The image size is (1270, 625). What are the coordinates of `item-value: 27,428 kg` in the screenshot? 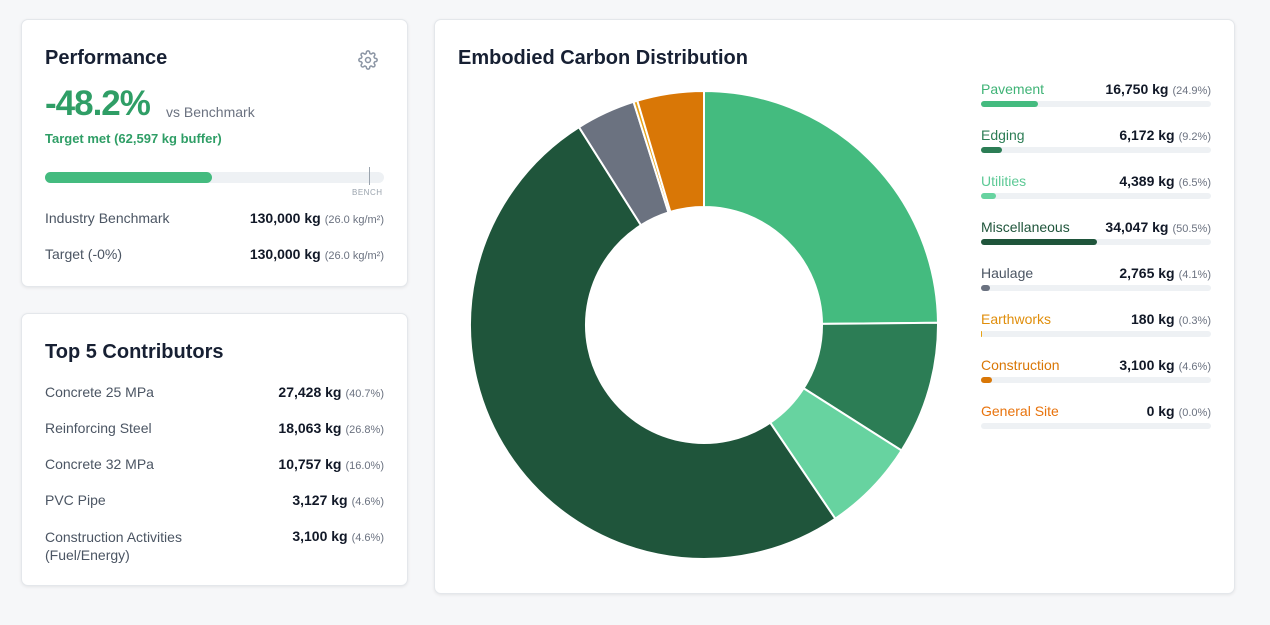 It's located at (310, 392).